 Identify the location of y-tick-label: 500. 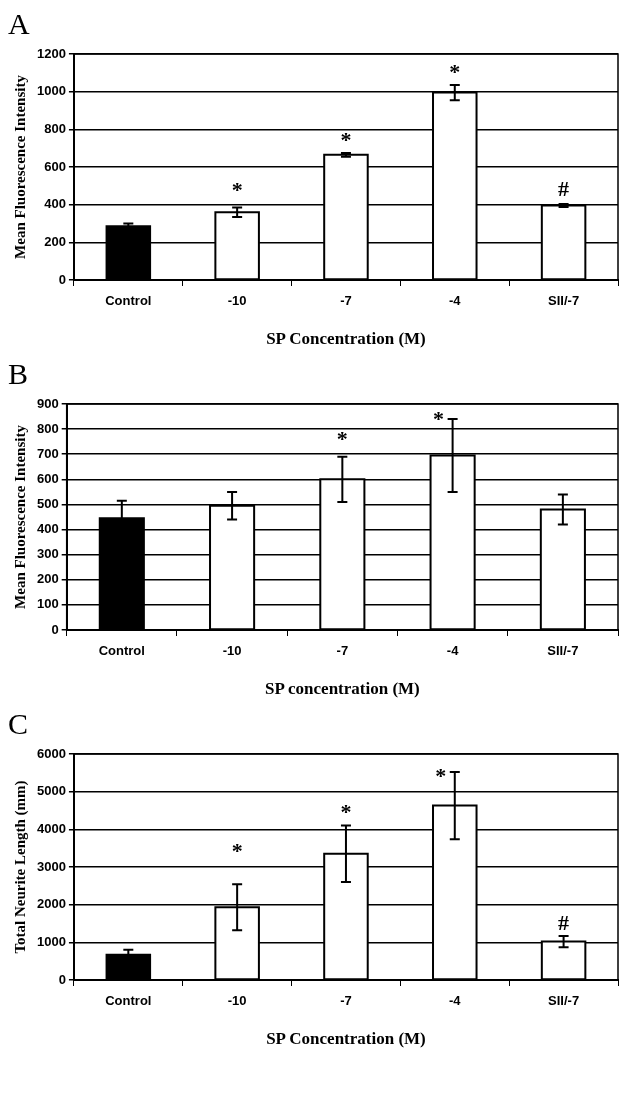
(47, 504).